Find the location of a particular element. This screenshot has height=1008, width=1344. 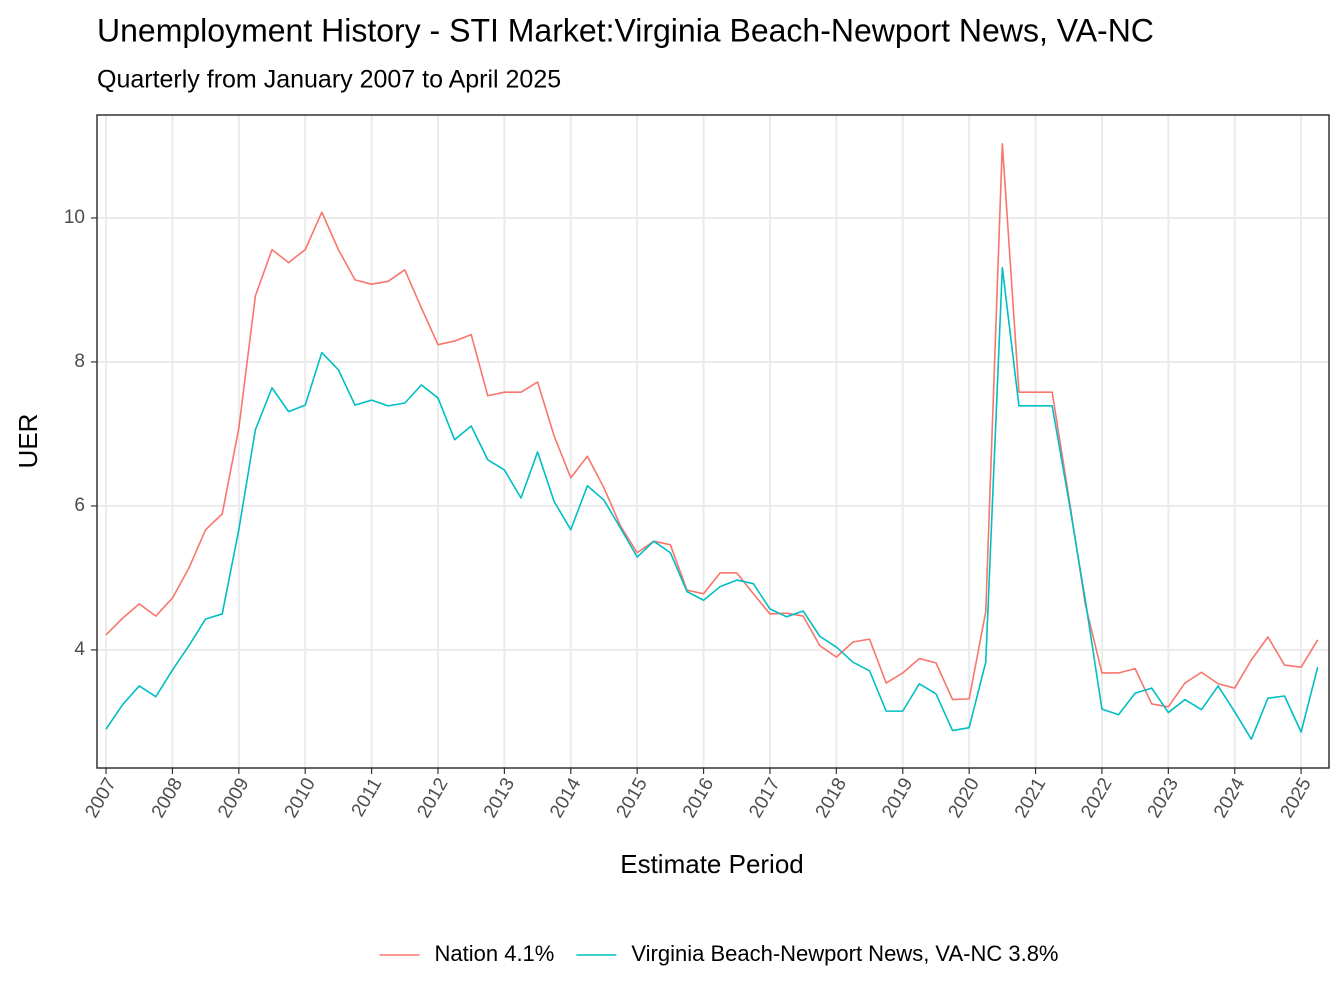

x-tick-label: 2011 is located at coordinates (367, 798).